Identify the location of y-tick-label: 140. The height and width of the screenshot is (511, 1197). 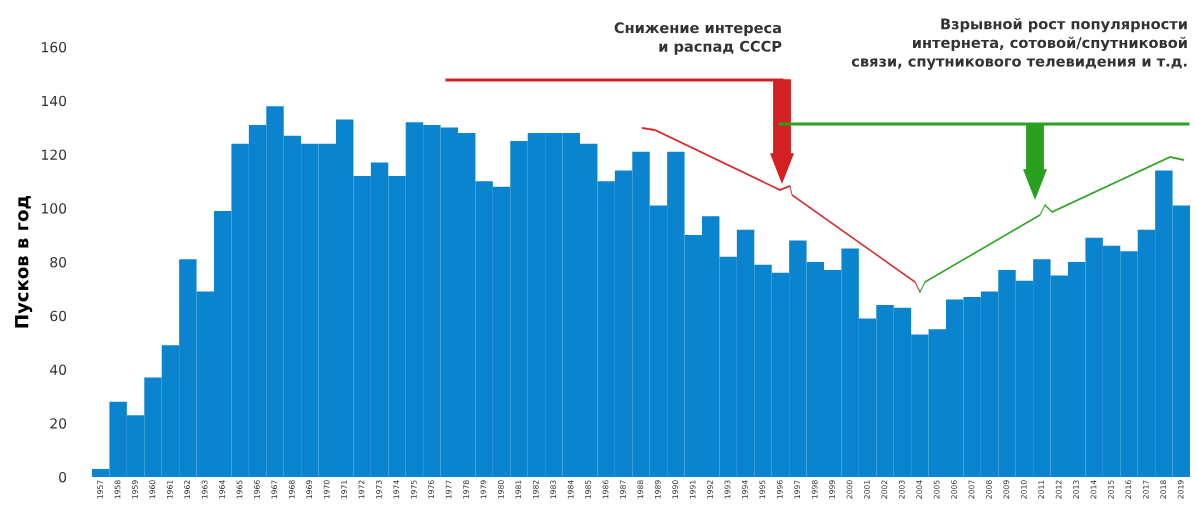
(54, 101).